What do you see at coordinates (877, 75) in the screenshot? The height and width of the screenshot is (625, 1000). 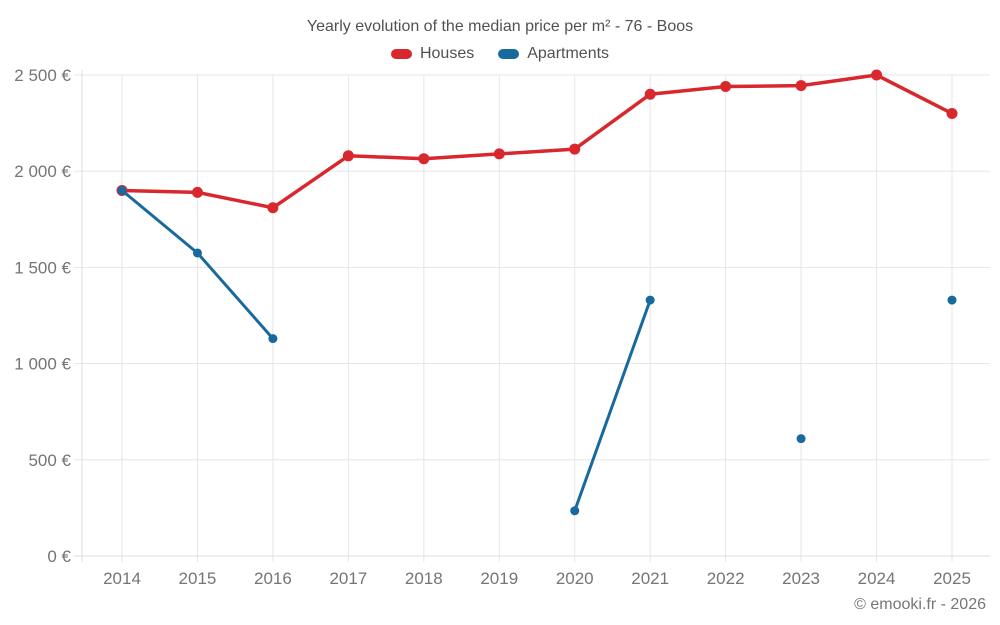 I see `data-point-houses-2024` at bounding box center [877, 75].